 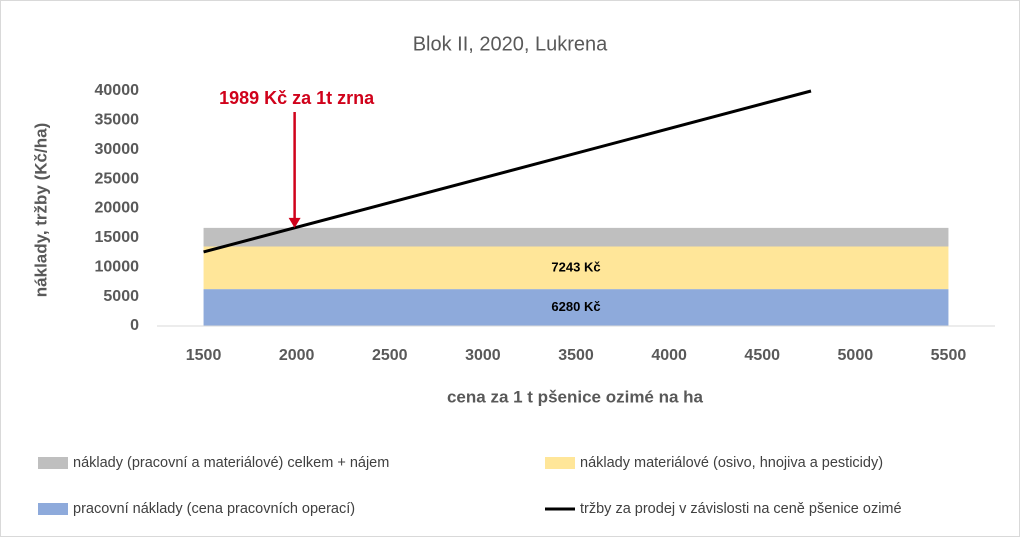 What do you see at coordinates (856, 355) in the screenshot?
I see `x-tick-label: 5000` at bounding box center [856, 355].